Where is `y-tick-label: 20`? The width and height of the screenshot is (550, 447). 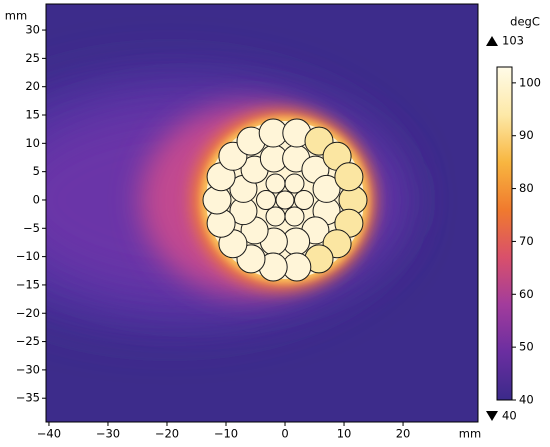 y-tick-label: 20 is located at coordinates (32, 86).